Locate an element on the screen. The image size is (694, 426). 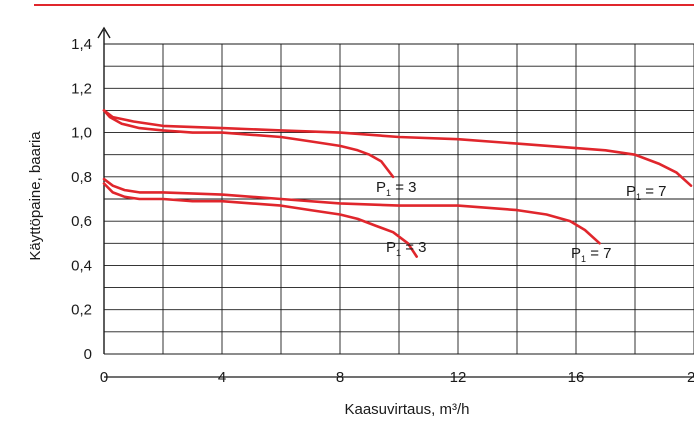
y-tick-label: 0 is located at coordinates (88, 354).